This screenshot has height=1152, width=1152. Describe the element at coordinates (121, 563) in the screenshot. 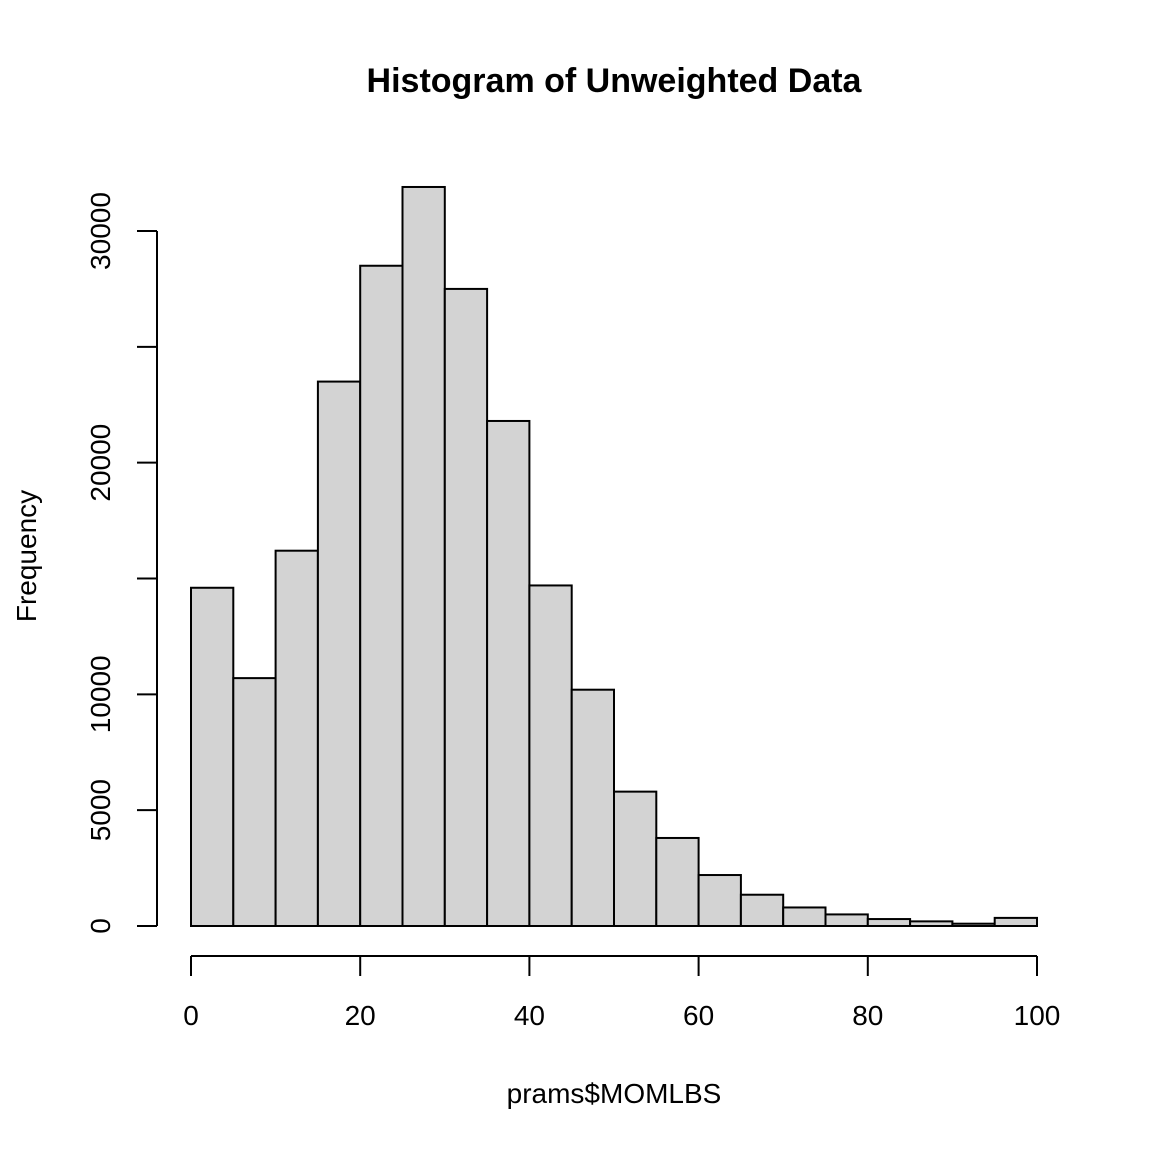

I see `y-axis: 0 5000 10000 20000 30000` at that location.